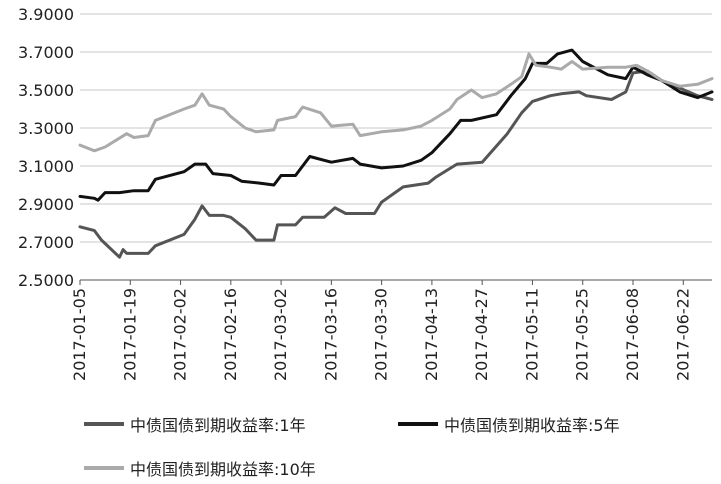 The width and height of the screenshot is (721, 484). What do you see at coordinates (632, 334) in the screenshot?
I see `x-tick-label-11: 2017-06-08` at bounding box center [632, 334].